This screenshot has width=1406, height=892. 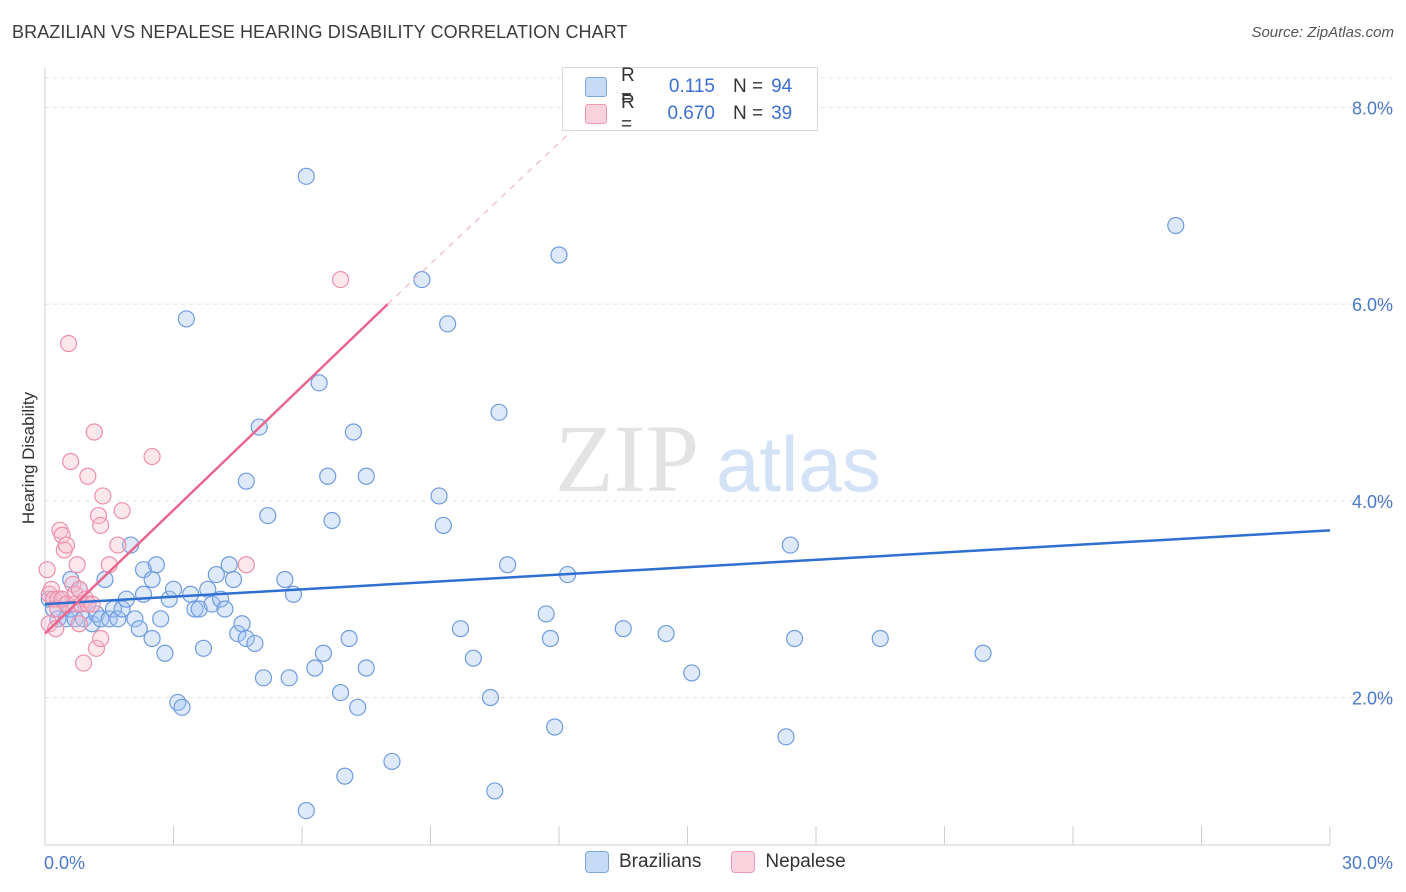 What do you see at coordinates (691, 86) in the screenshot?
I see `legend-r-value: 0.115` at bounding box center [691, 86].